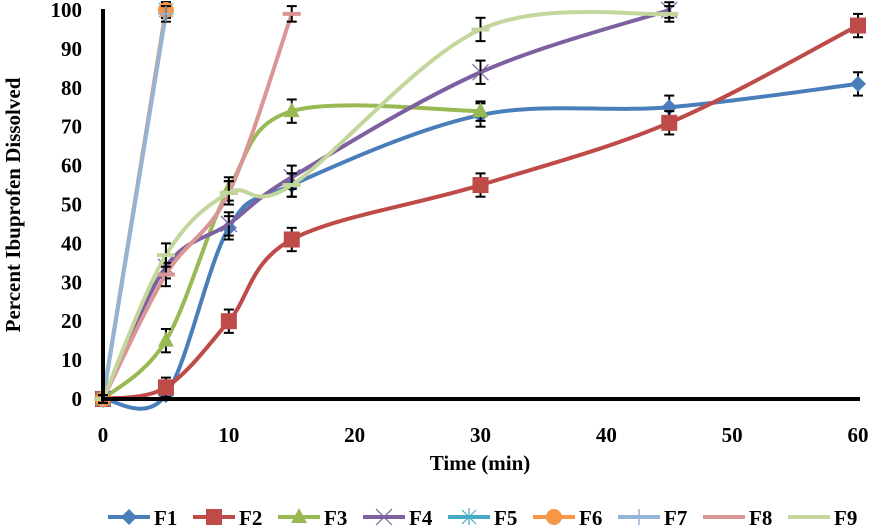  What do you see at coordinates (13, 204) in the screenshot?
I see `y-axis-title: Percent Ibuprofen Dissolved` at bounding box center [13, 204].